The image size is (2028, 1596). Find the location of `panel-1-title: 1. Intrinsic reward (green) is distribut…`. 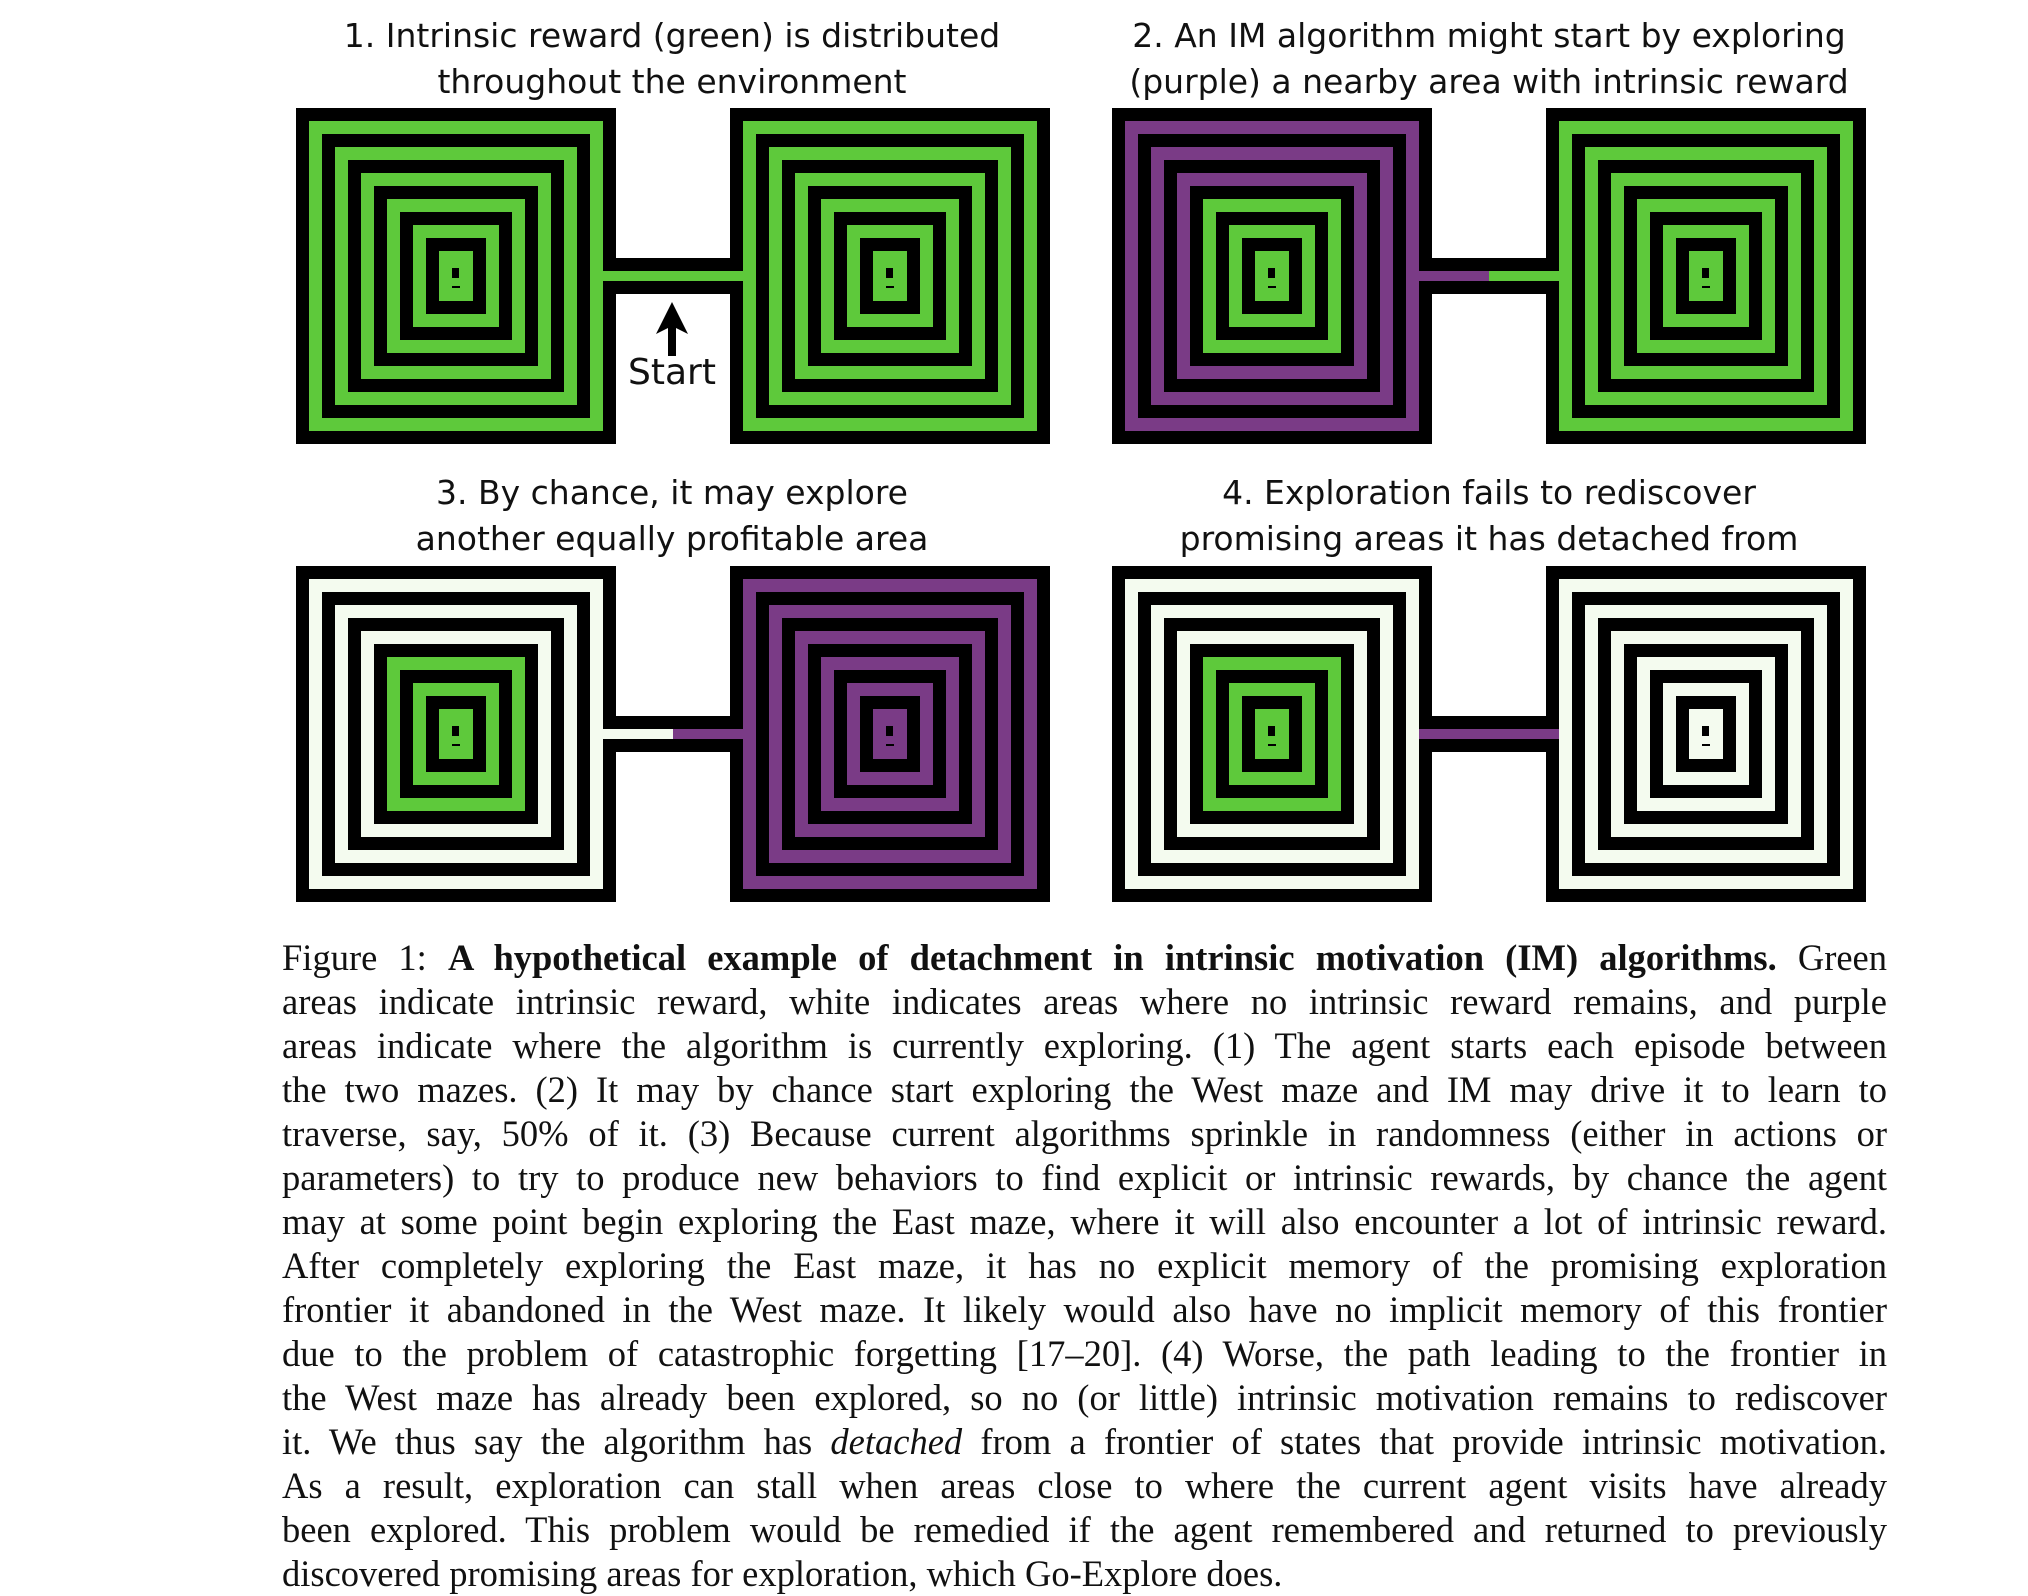

panel-1-title: 1. Intrinsic reward (green) is distribut… is located at coordinates (672, 59).